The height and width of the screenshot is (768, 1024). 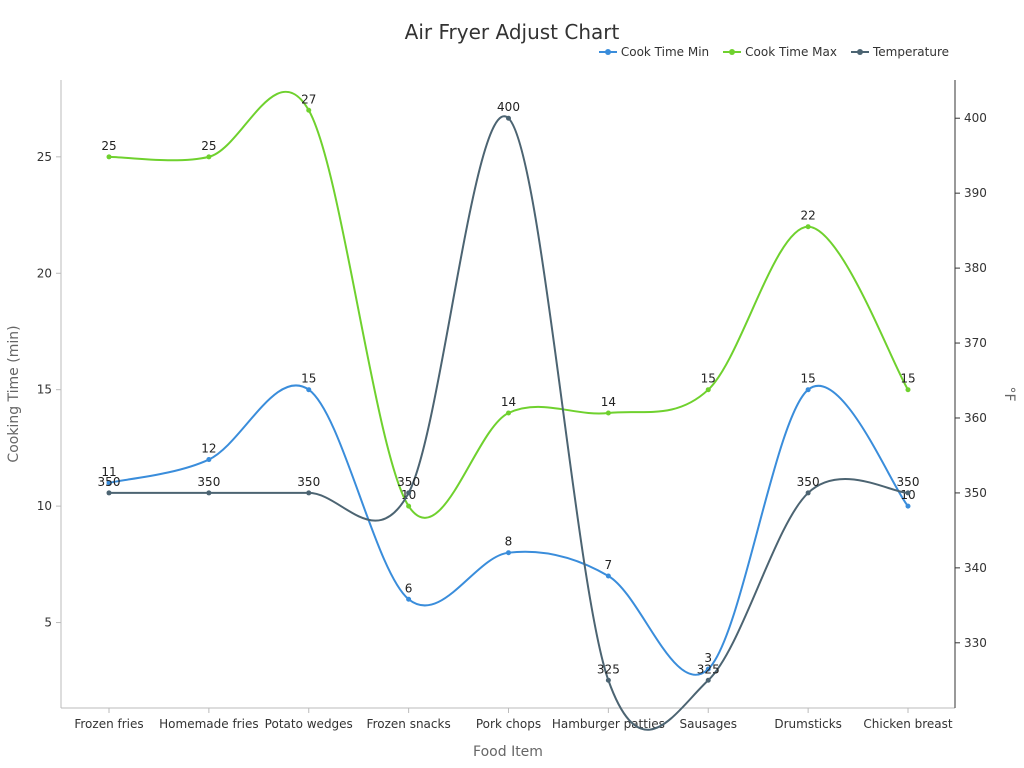 I want to click on chart-title: Air Fryer Adjust Chart, so click(x=512, y=32).